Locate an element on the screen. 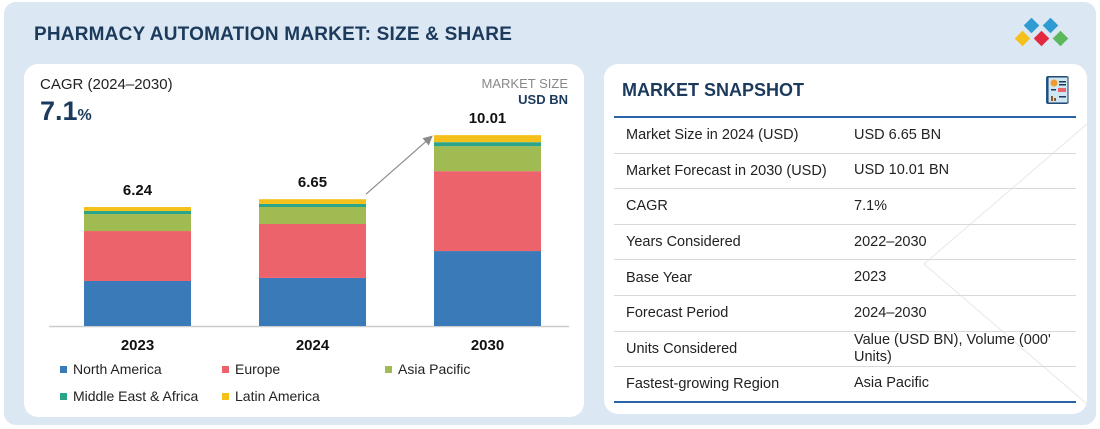  snapshot-value: USD 10.01 BN is located at coordinates (902, 170).